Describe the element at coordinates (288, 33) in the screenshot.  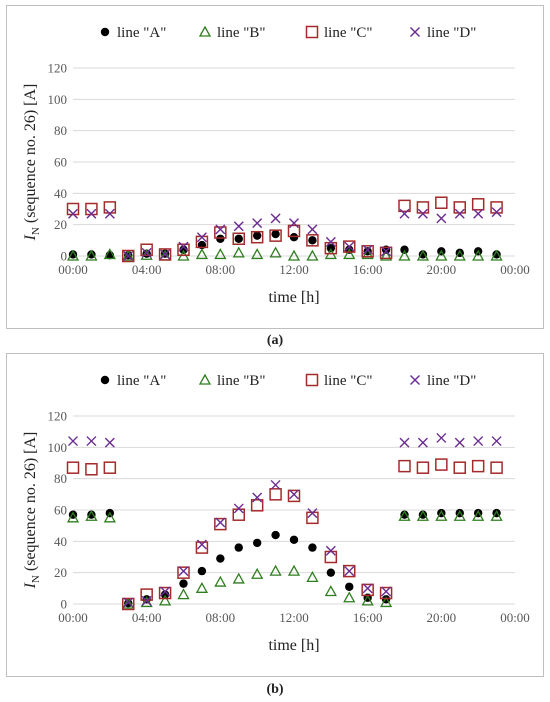
I see `legend: line "A" line "B" line "C" line "D"` at that location.